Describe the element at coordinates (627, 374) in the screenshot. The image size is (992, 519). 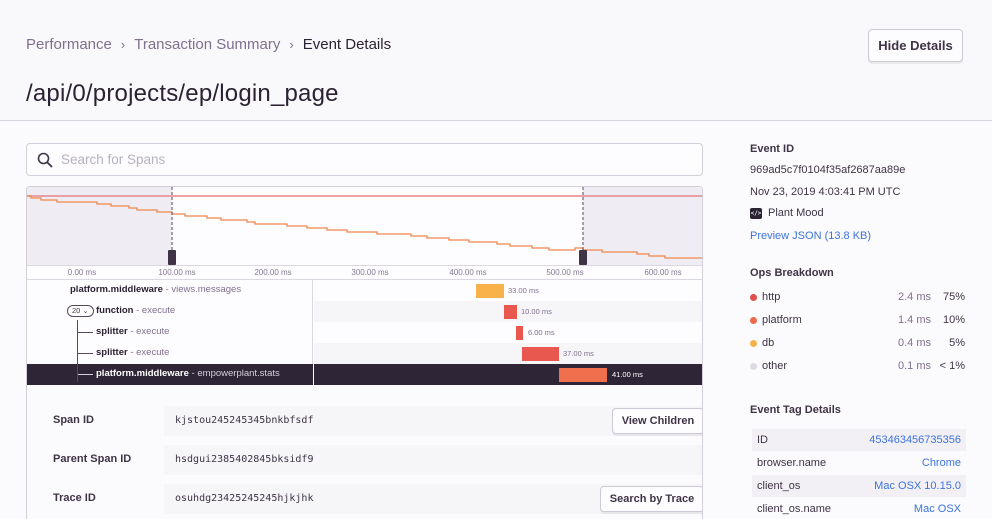
I see `span-duration: 41.00 ms` at that location.